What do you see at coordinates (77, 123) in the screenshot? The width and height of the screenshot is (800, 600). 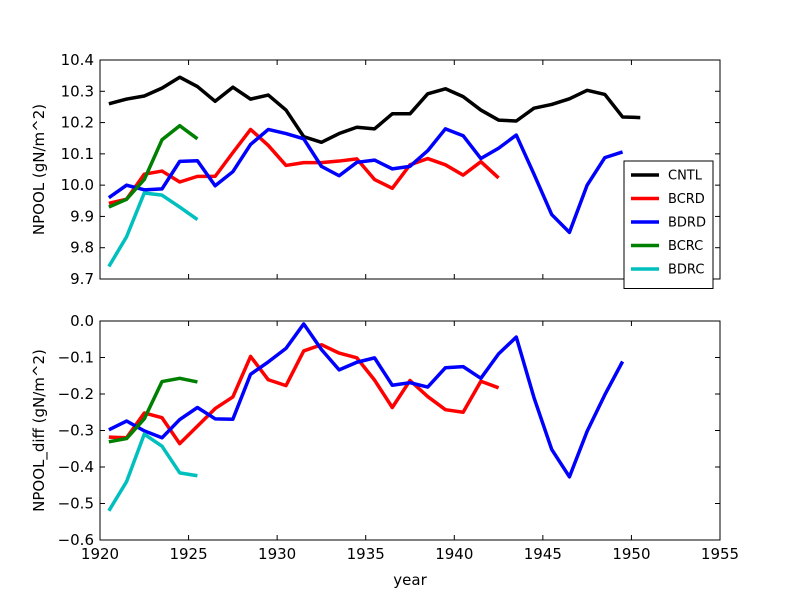 I see `y-tick-label: 10.2` at bounding box center [77, 123].